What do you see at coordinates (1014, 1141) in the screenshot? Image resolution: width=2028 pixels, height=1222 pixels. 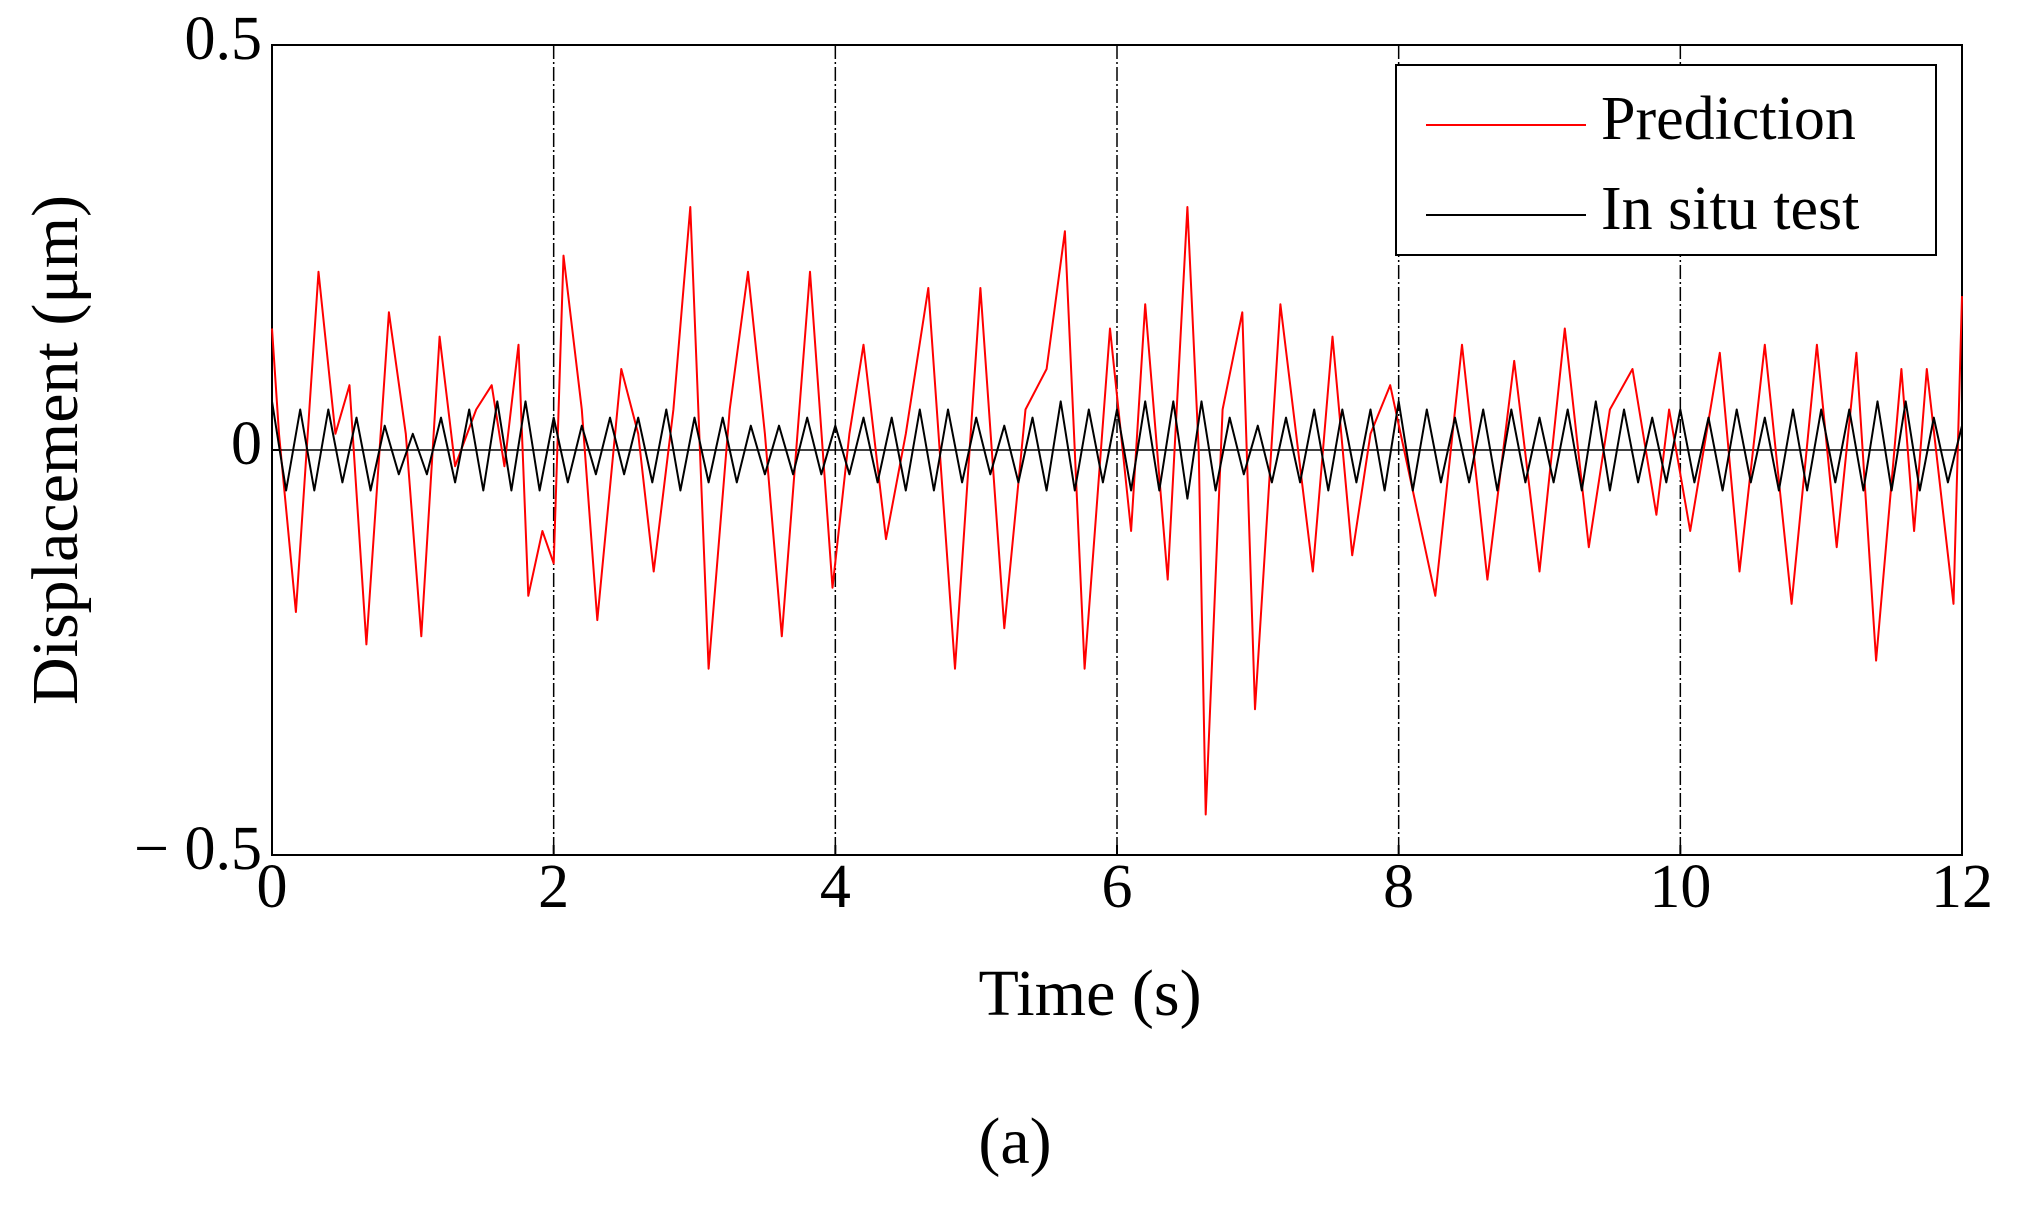 I see `caption: (a)` at bounding box center [1014, 1141].